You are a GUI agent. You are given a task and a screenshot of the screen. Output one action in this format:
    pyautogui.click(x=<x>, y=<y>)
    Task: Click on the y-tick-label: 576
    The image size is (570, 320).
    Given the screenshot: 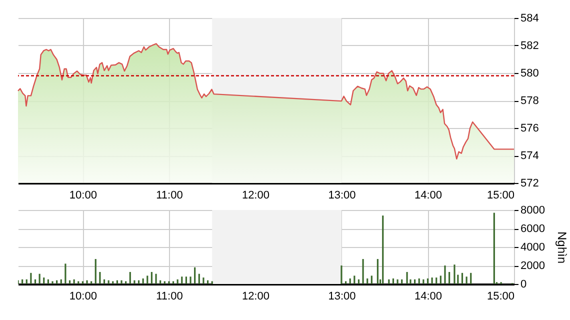 What is the action you would take?
    pyautogui.click(x=529, y=128)
    